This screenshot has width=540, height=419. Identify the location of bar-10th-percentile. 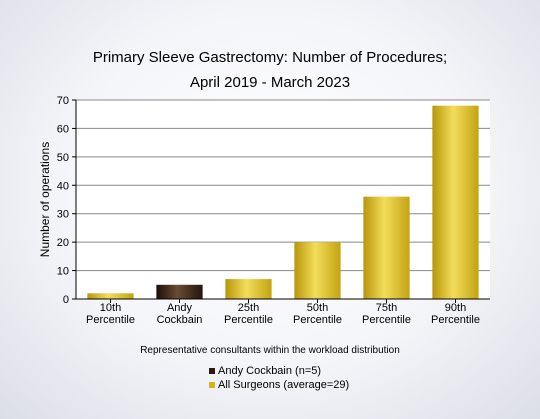
(110, 296).